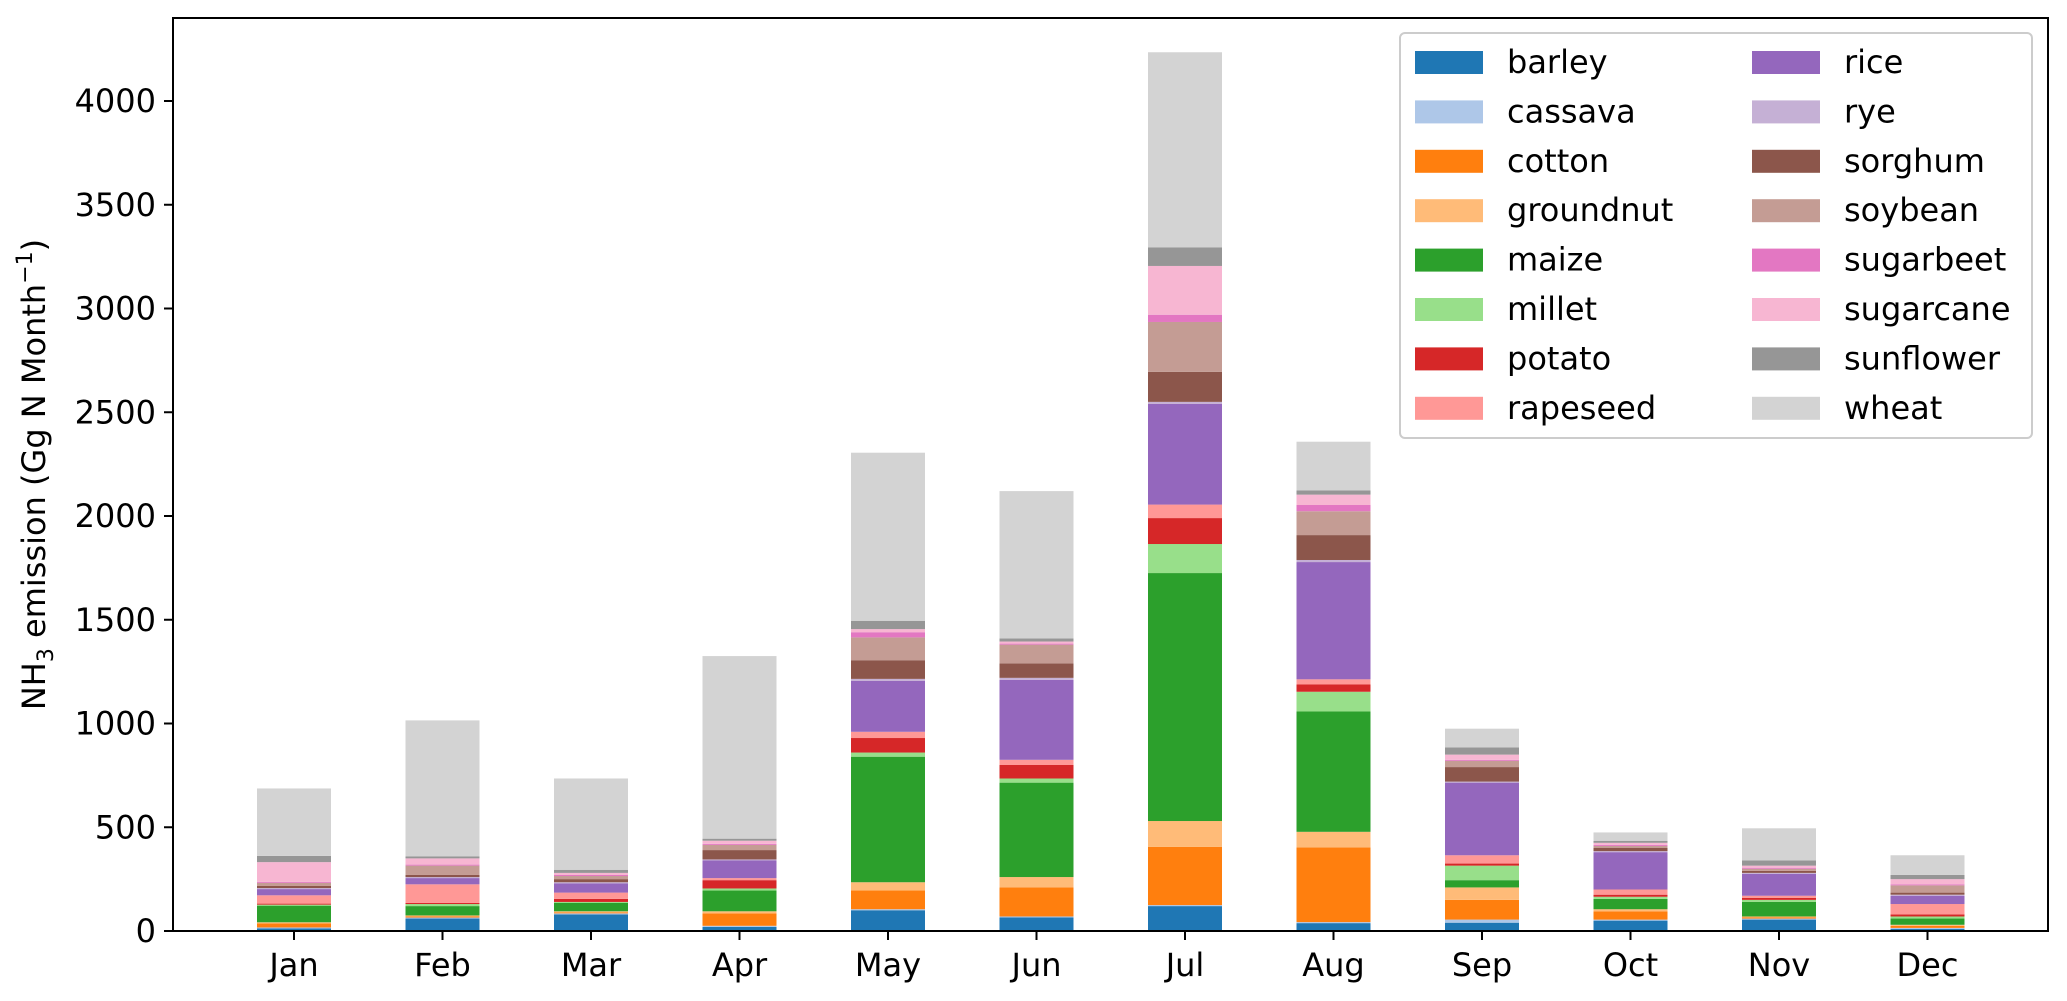 The width and height of the screenshot is (2067, 1001). I want to click on bar-stack-mar, so click(591, 854).